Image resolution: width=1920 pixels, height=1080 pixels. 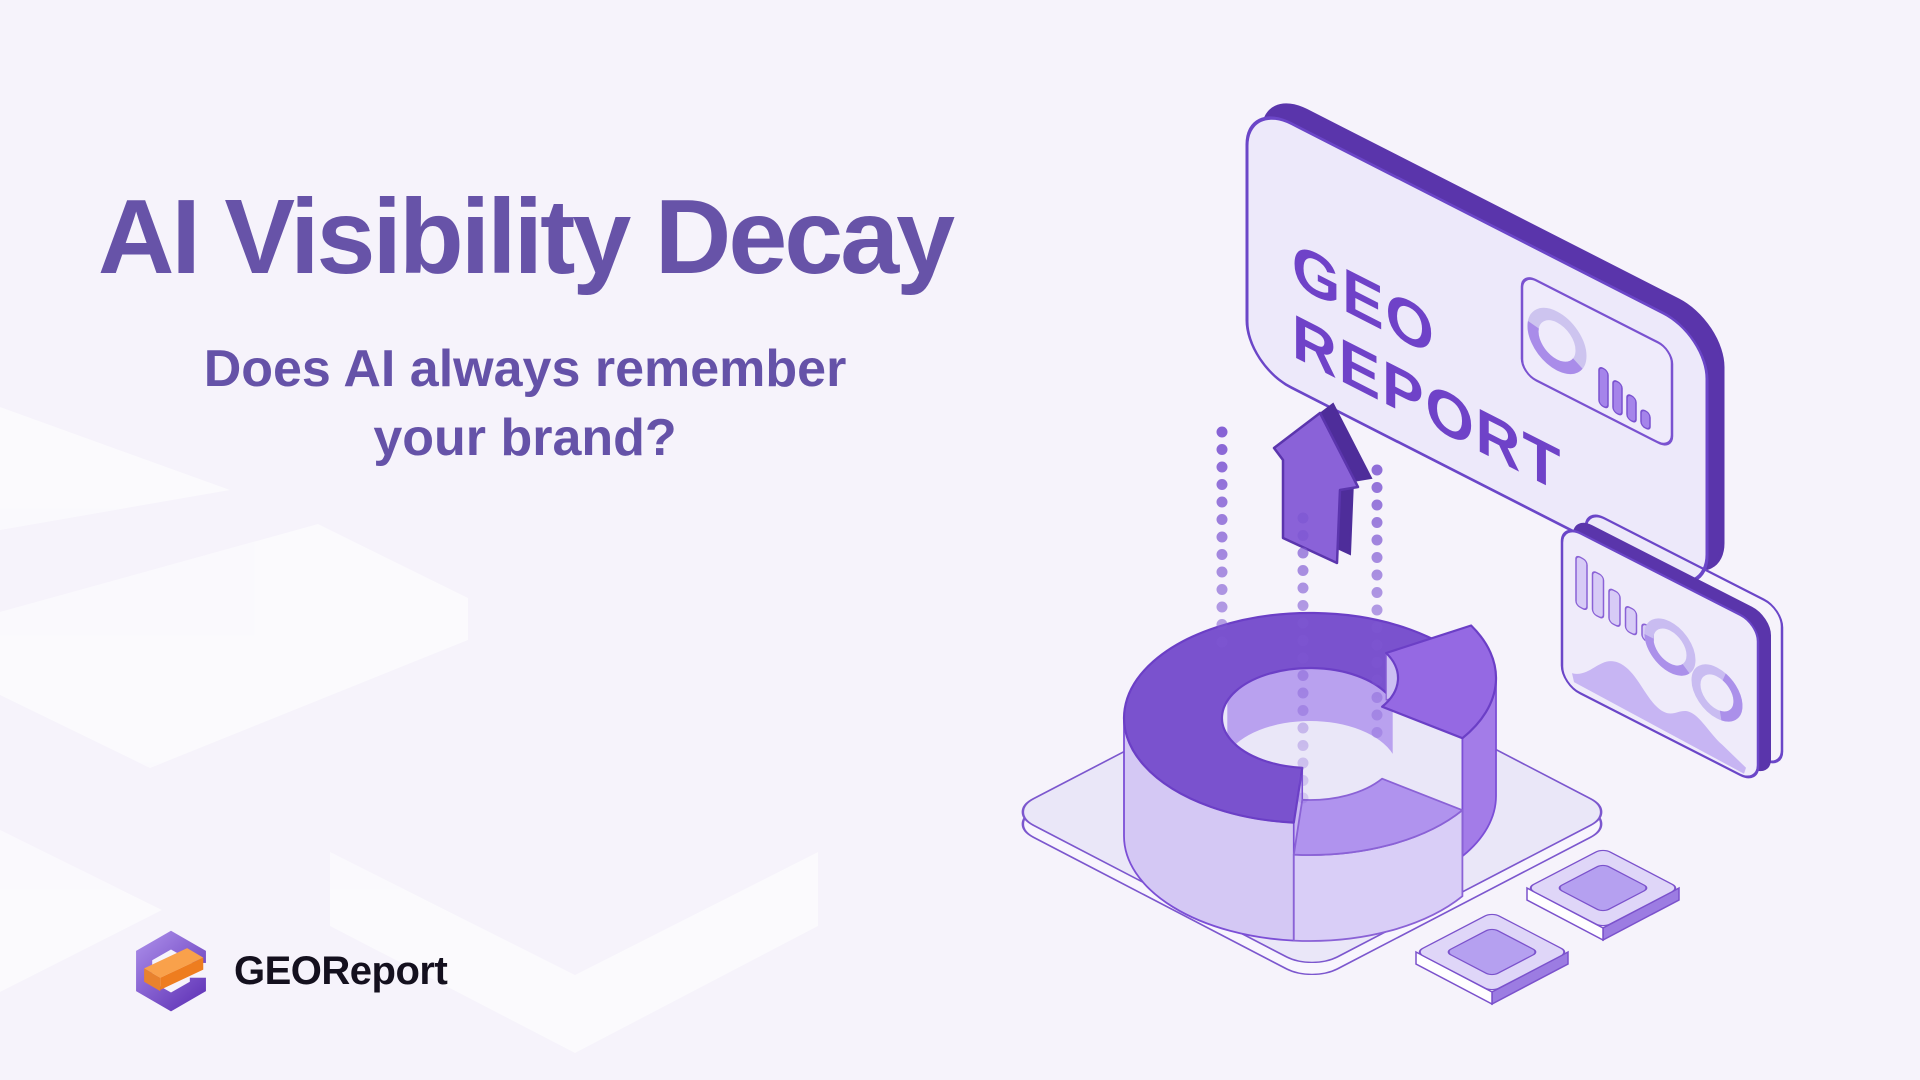 I want to click on page-title: AI Visibility Decay, so click(x=526, y=237).